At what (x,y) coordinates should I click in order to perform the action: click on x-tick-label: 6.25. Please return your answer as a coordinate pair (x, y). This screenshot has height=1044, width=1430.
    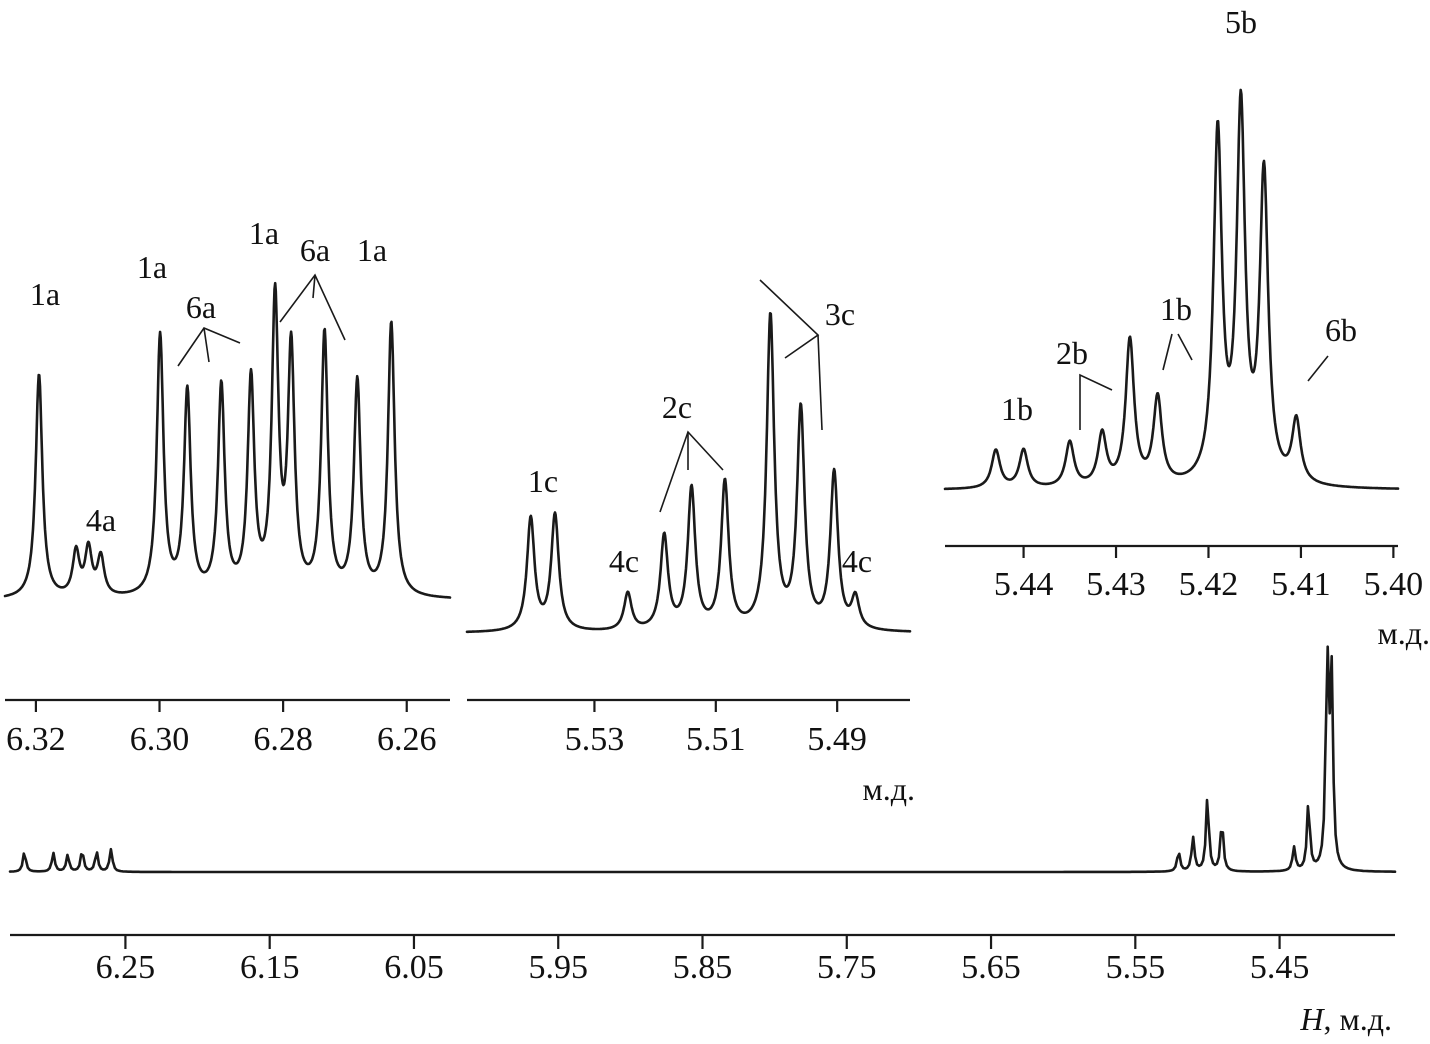
    Looking at the image, I should click on (126, 967).